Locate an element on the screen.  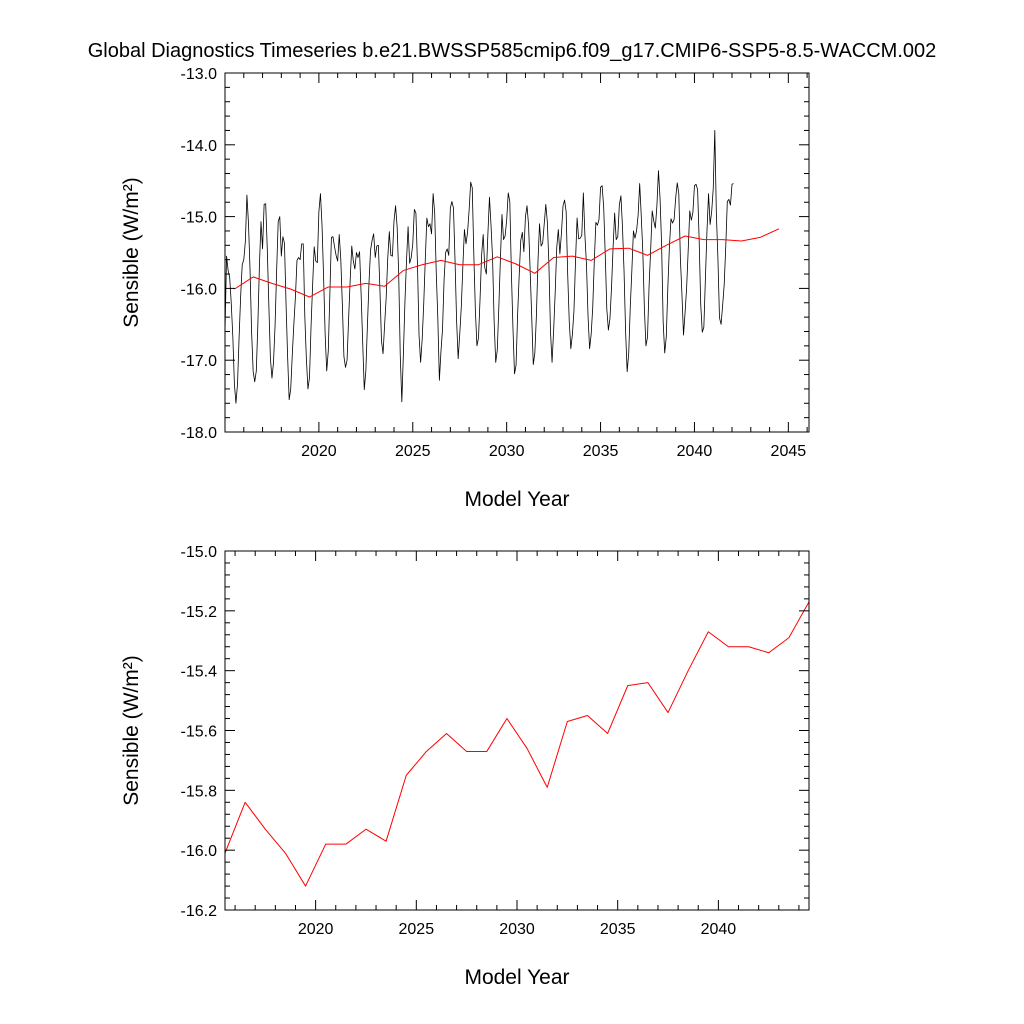
monthly-series-line is located at coordinates (479, 267).